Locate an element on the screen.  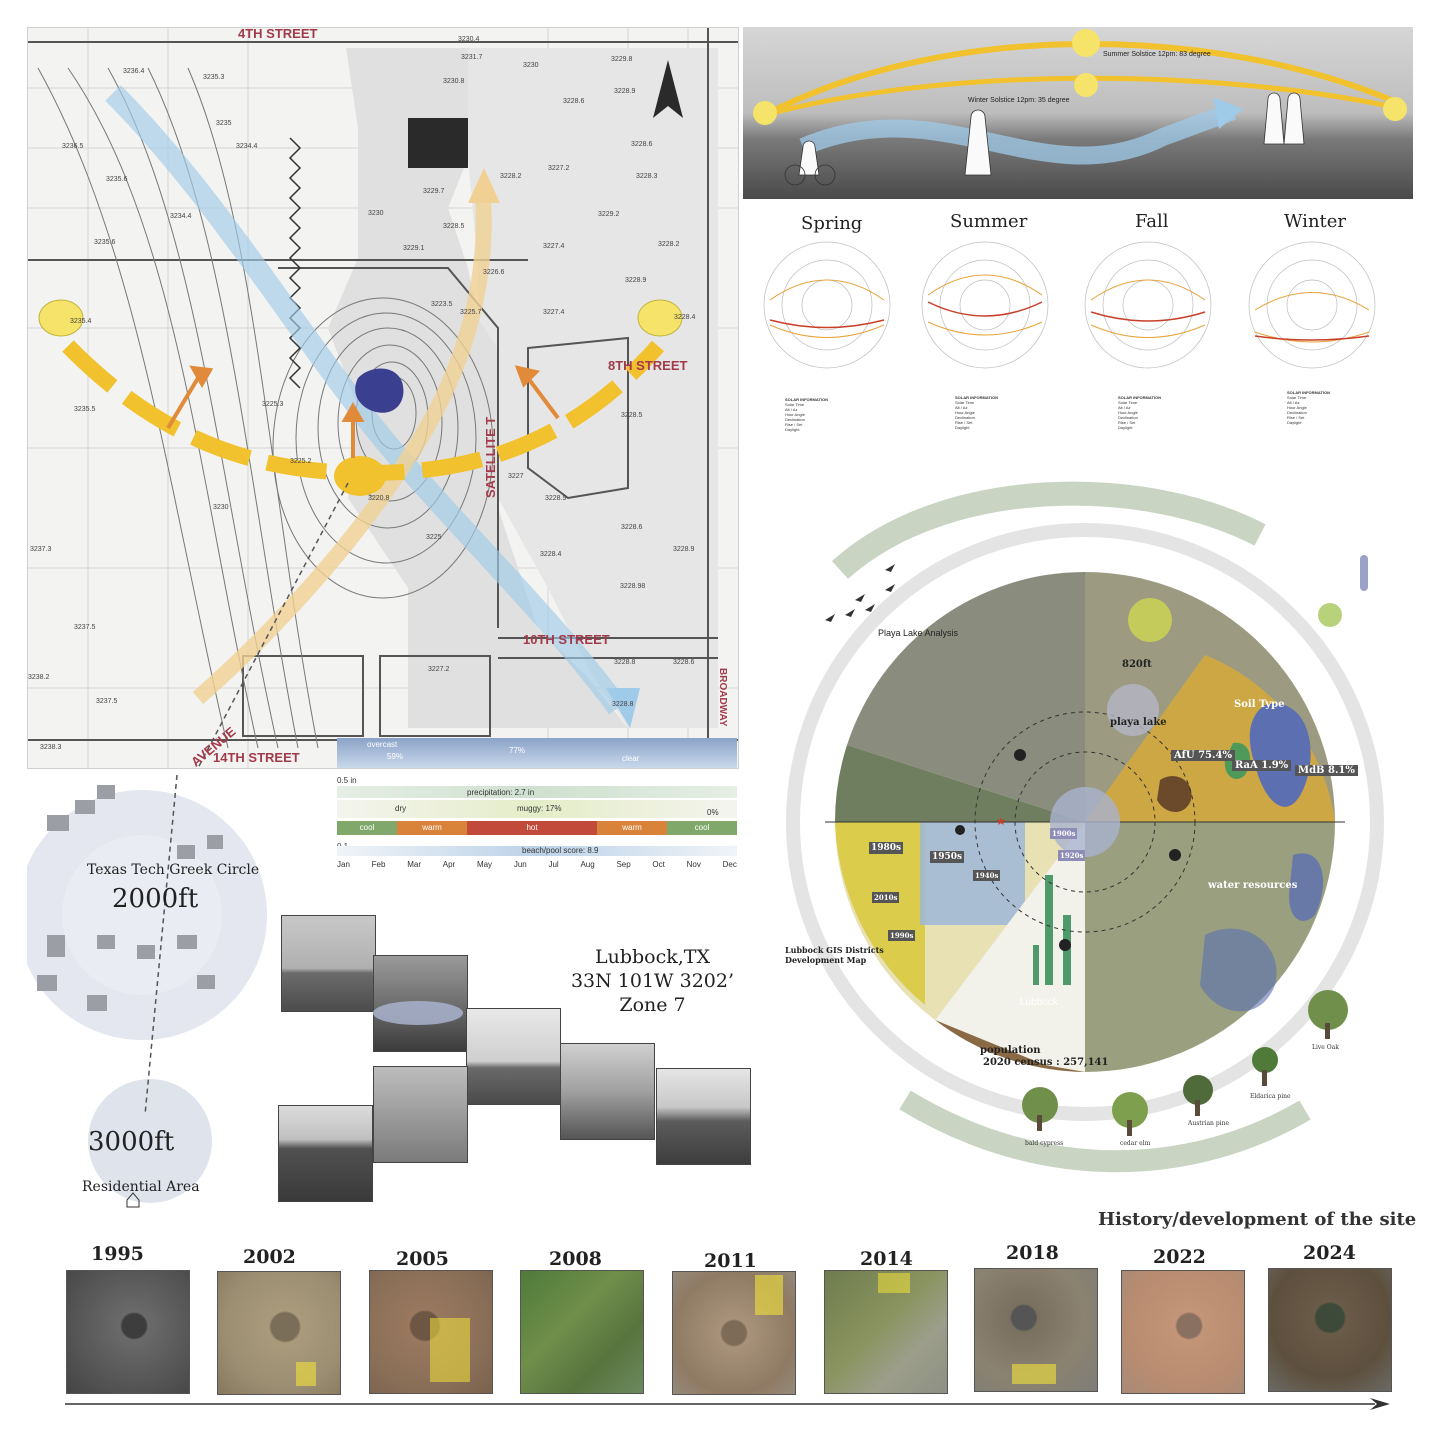
tree-illustrations is located at coordinates (1195, 845).